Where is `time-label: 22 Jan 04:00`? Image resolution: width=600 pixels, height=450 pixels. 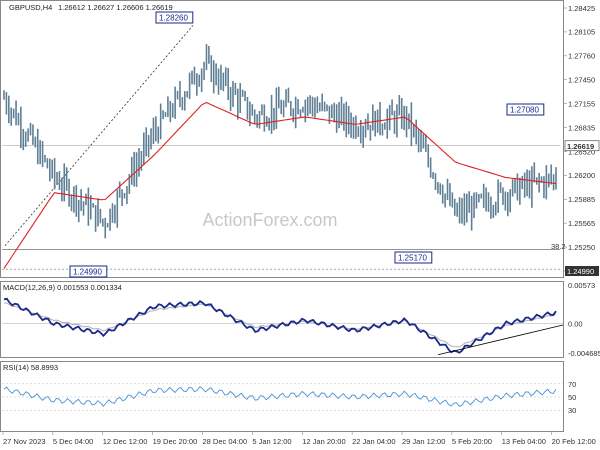
time-label: 22 Jan 04:00 is located at coordinates (373, 441).